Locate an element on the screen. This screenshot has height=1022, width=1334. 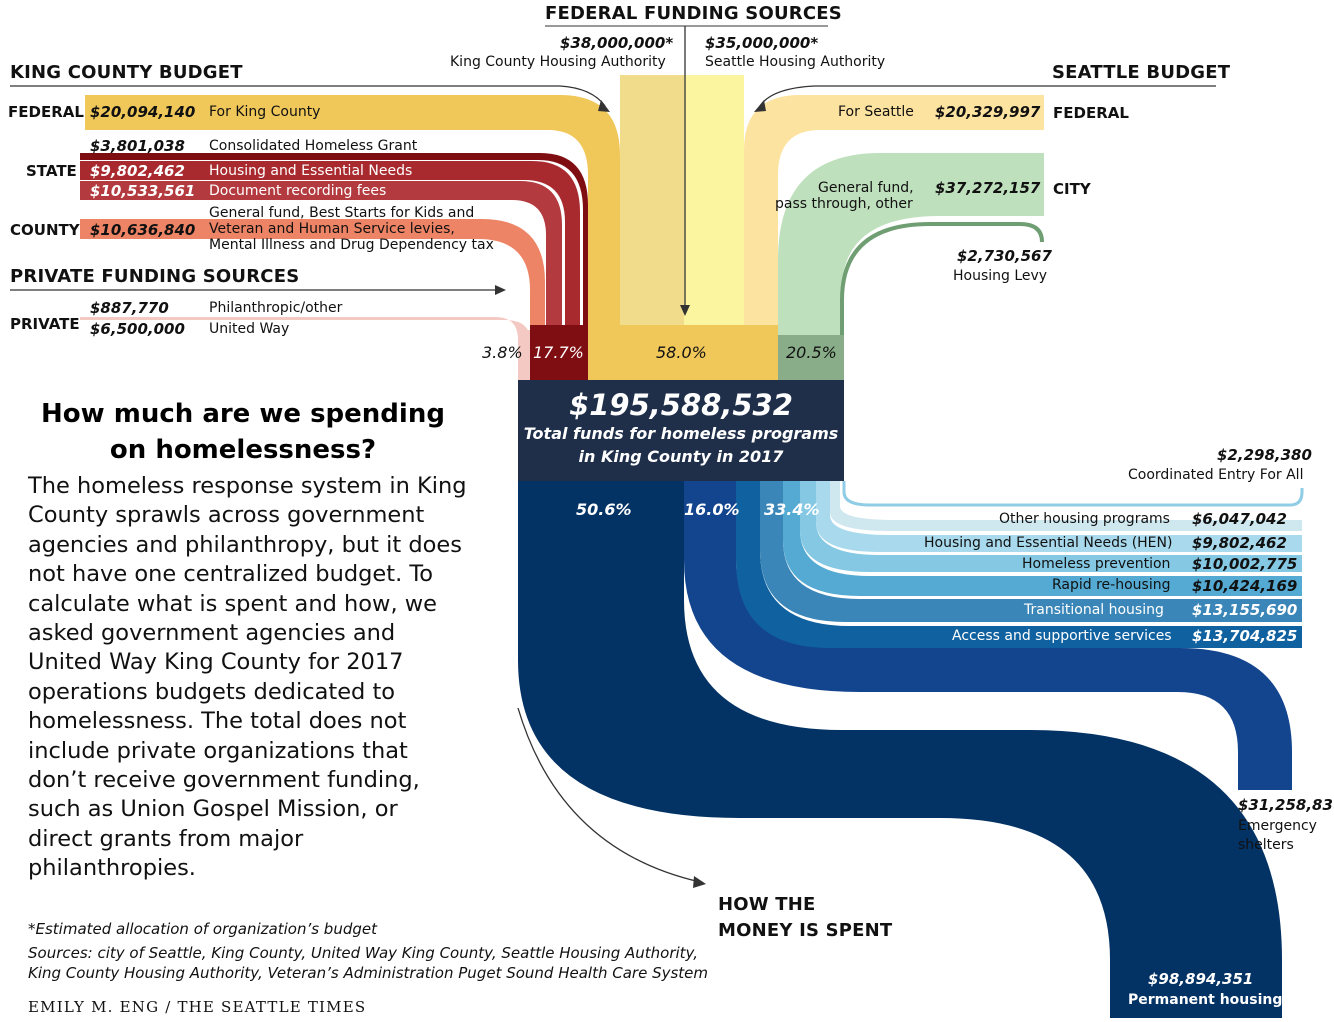
other-housing-flow is located at coordinates (1066, 506).